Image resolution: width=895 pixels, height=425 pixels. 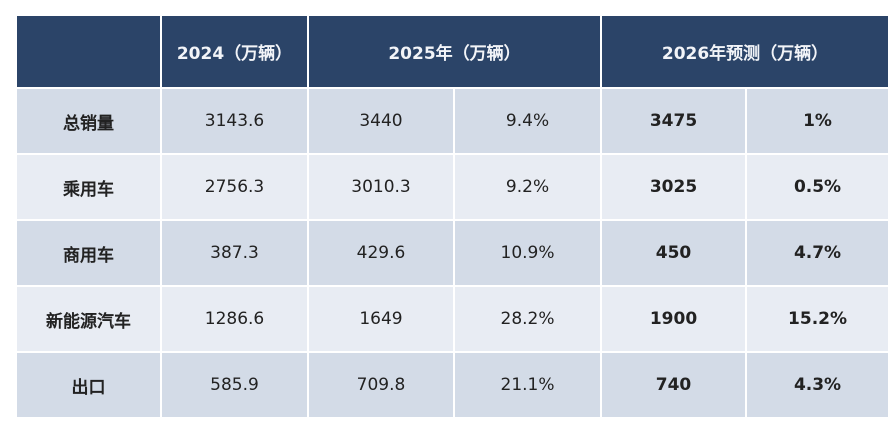 I want to click on value-2024: 585.9, so click(x=234, y=385).